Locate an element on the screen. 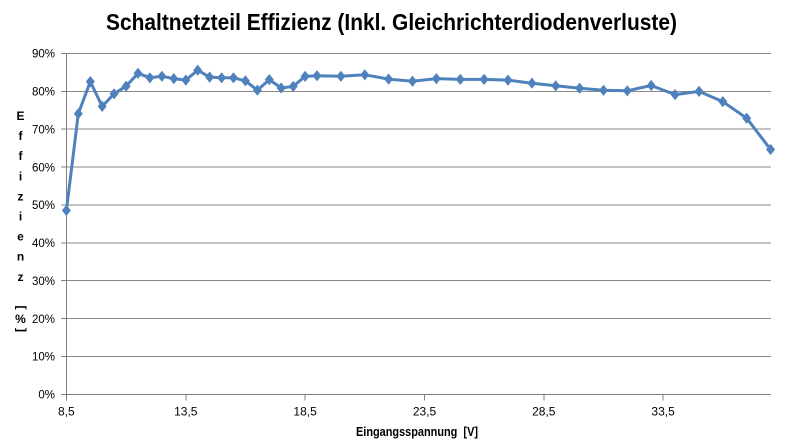 This screenshot has height=444, width=788. svg-text: 90% is located at coordinates (43, 55).